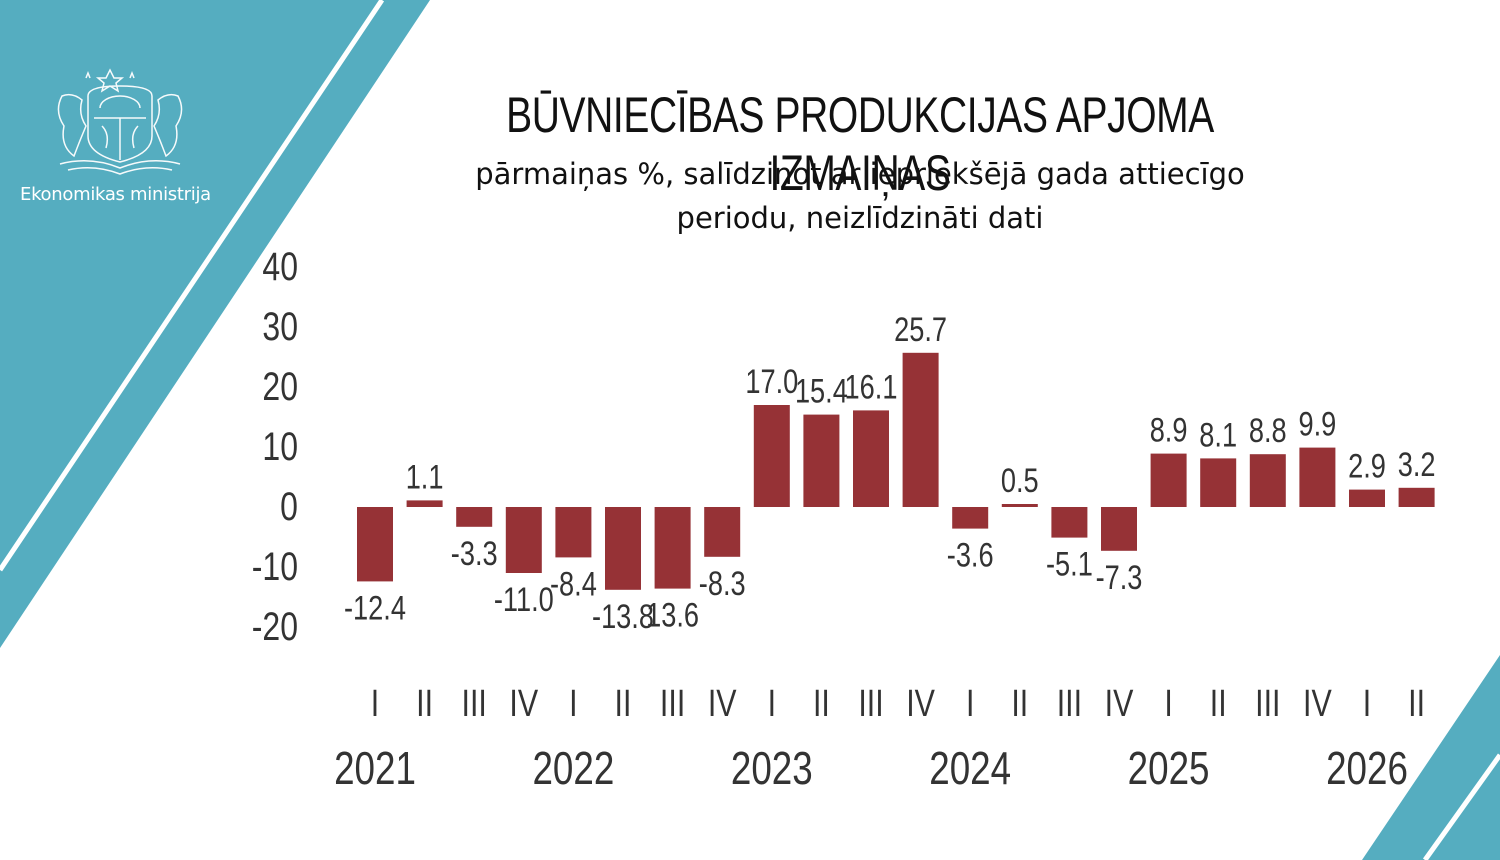 Image resolution: width=1500 pixels, height=860 pixels. Describe the element at coordinates (970, 768) in the screenshot. I see `year-label: 2024` at that location.